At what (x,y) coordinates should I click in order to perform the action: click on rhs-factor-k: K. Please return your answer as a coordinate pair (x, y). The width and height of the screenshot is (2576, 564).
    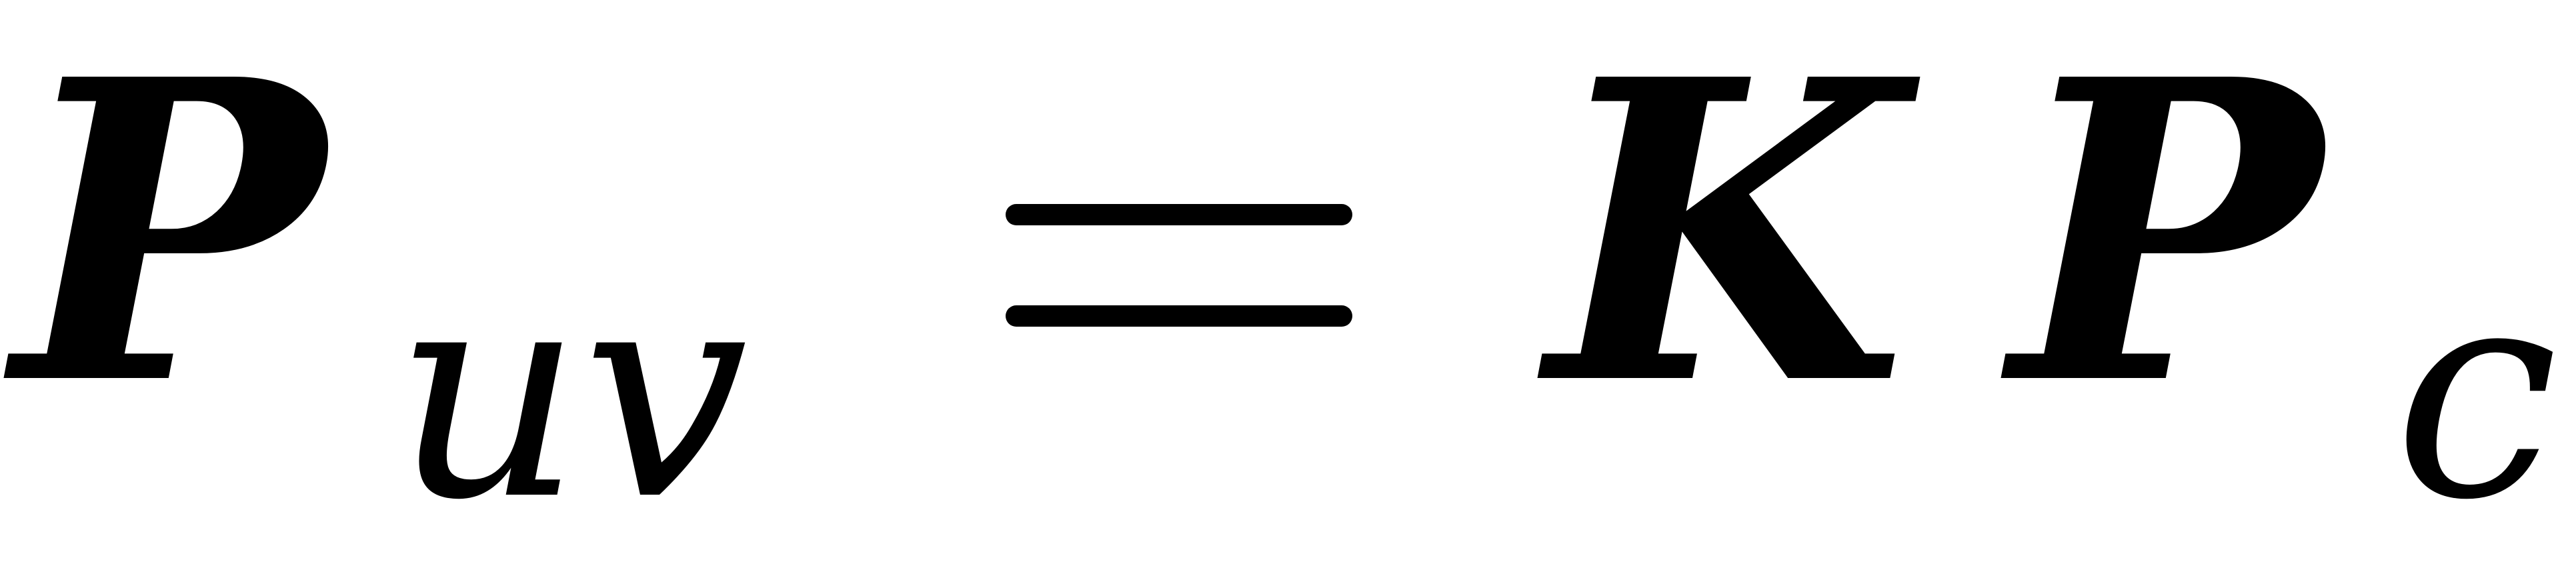
    Looking at the image, I should click on (1726, 238).